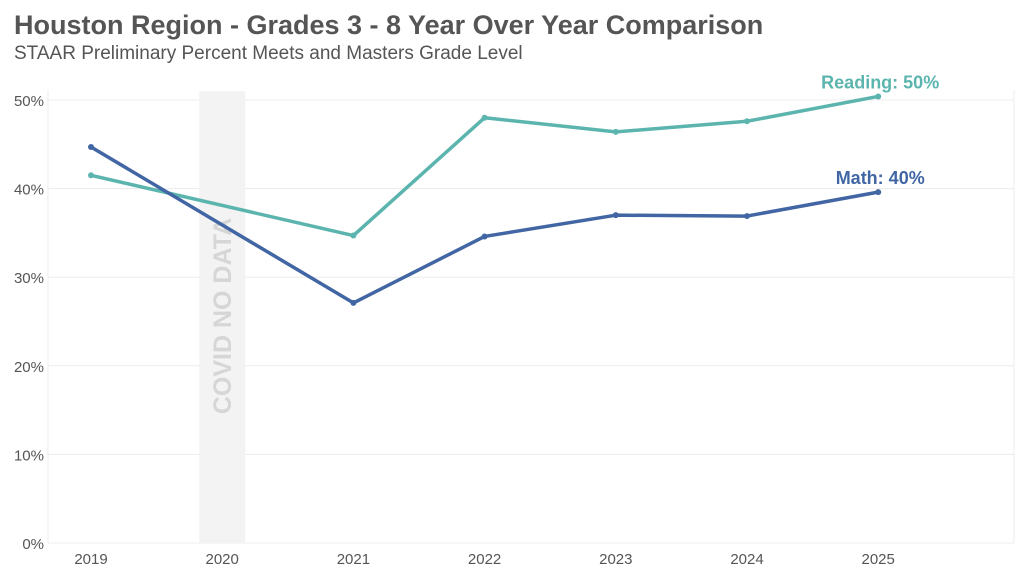 The height and width of the screenshot is (576, 1024). What do you see at coordinates (880, 178) in the screenshot?
I see `end-label-math: Math: 40%` at bounding box center [880, 178].